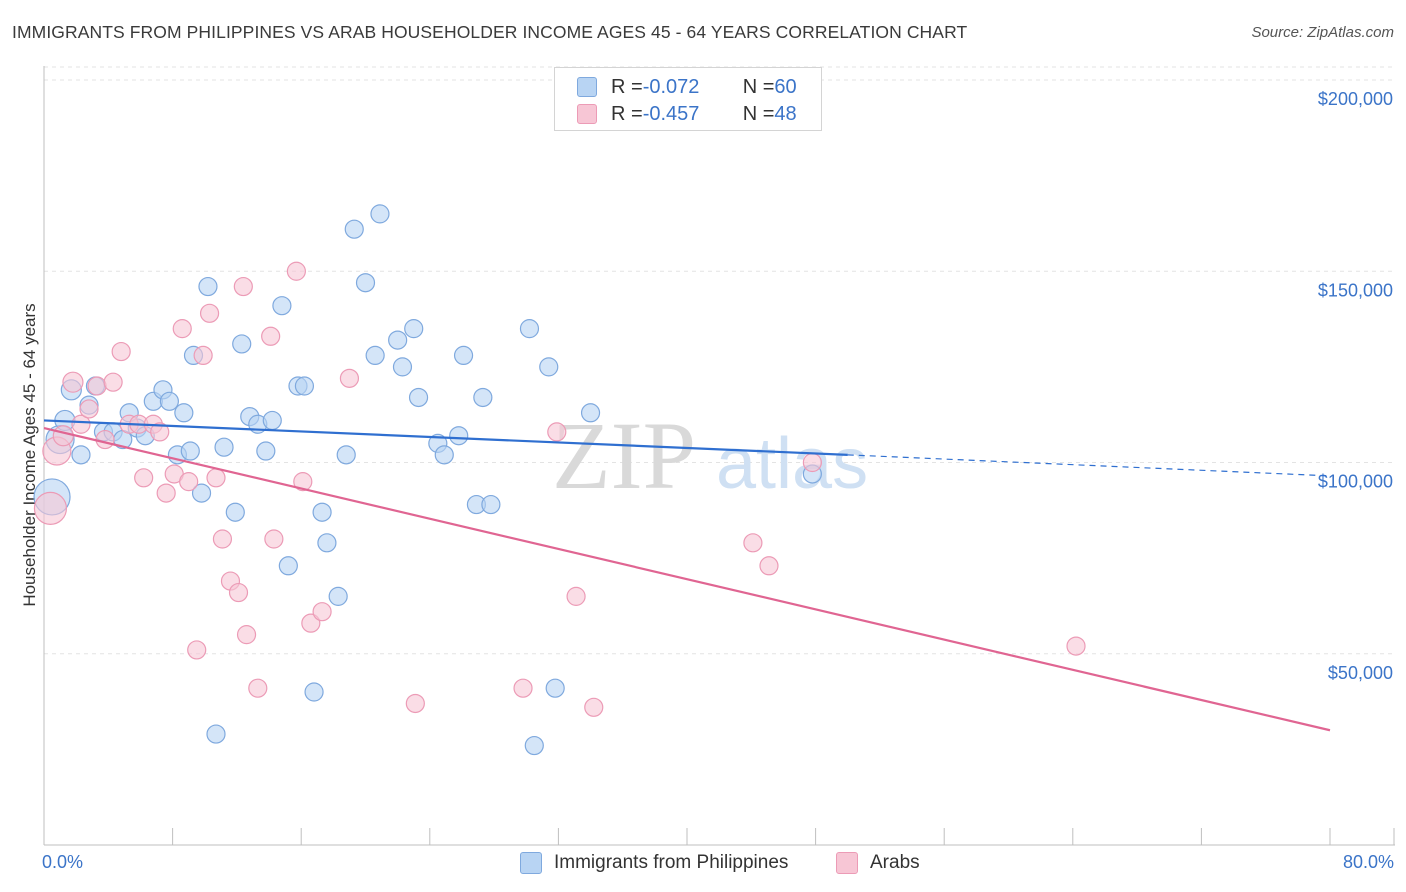  Describe the element at coordinates (587, 87) in the screenshot. I see `legend-swatch-blue` at that location.